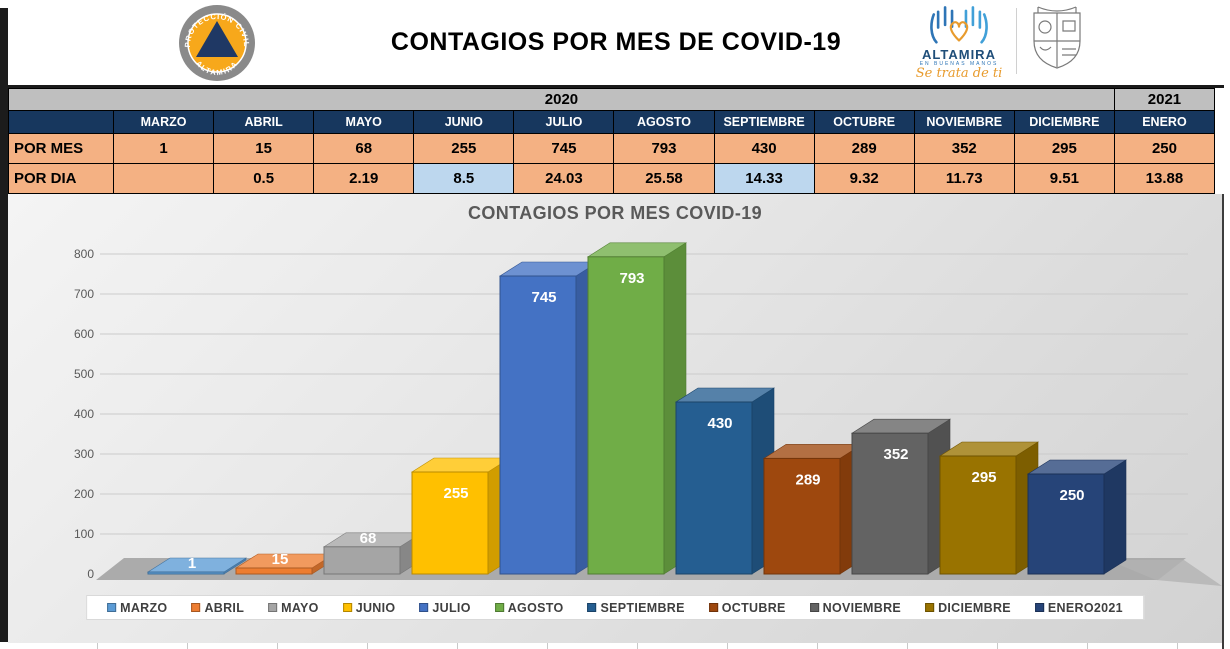 The height and width of the screenshot is (649, 1230). I want to click on legend-label: DICIEMBRE, so click(974, 607).